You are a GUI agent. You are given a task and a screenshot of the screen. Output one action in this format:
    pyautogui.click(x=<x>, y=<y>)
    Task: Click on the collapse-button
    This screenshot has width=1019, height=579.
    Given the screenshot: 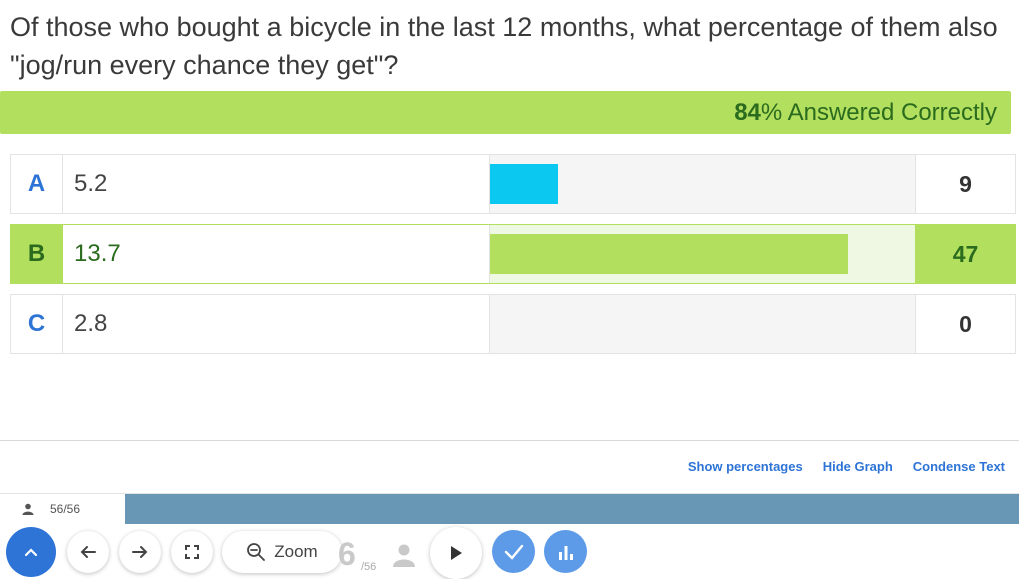 What is the action you would take?
    pyautogui.click(x=31, y=552)
    